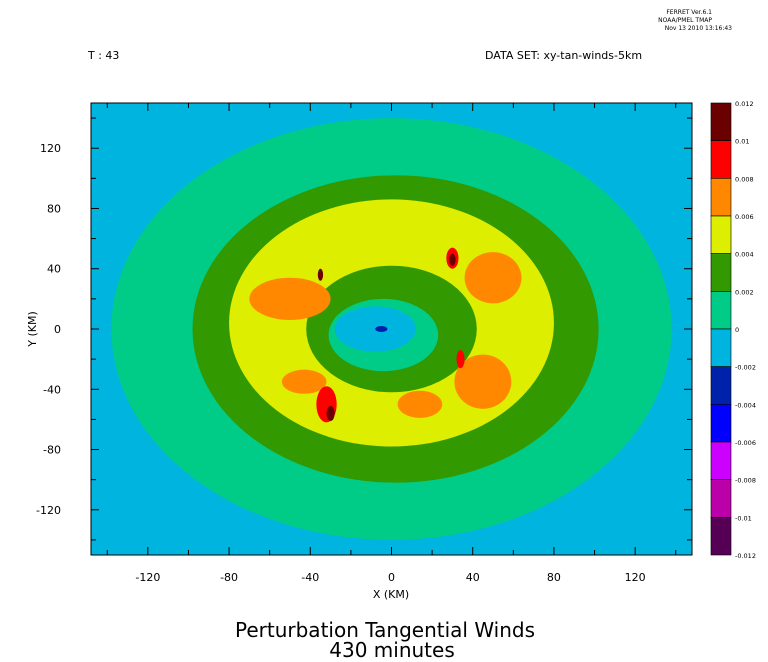 The width and height of the screenshot is (768, 662). Describe the element at coordinates (745, 405) in the screenshot. I see `colorbar-label: -0.004` at that location.